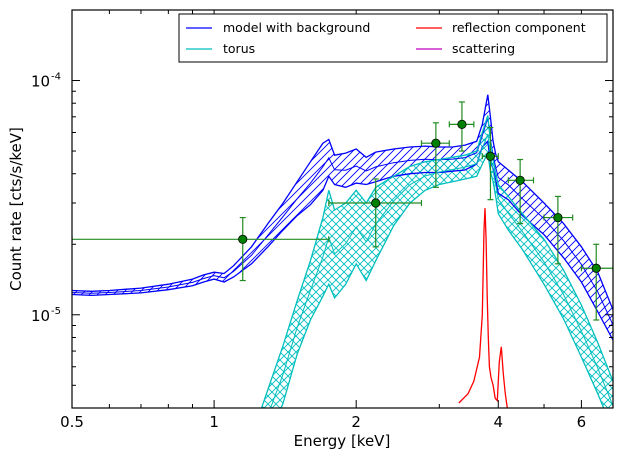  I want to click on x-tick-label: 4, so click(499, 422).